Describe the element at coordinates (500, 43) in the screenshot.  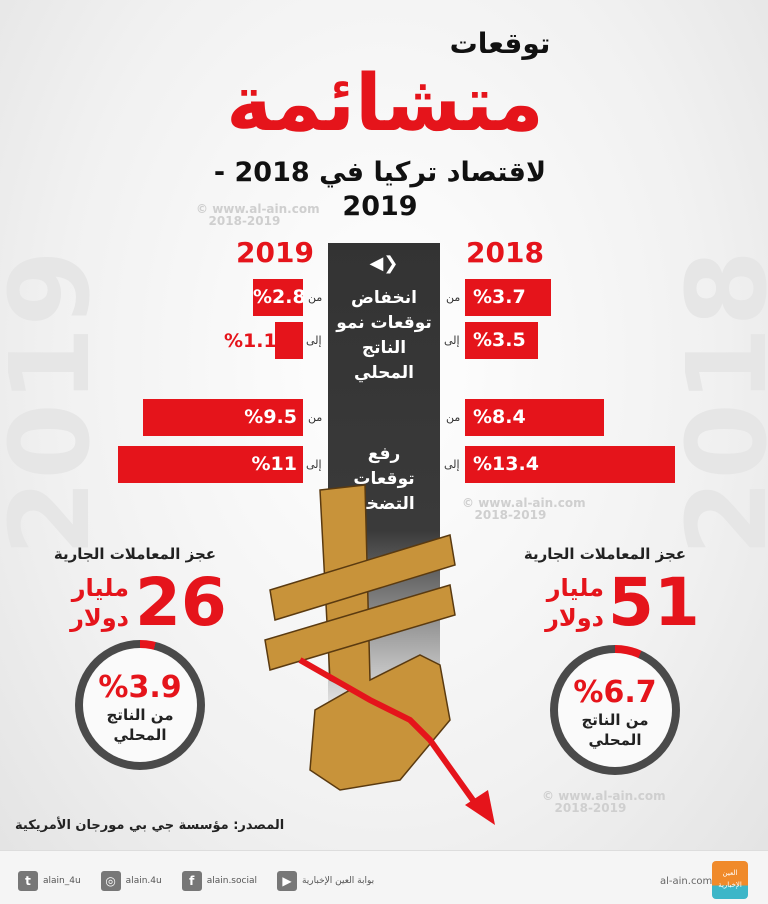
I see `title-kicker: توقعات` at that location.